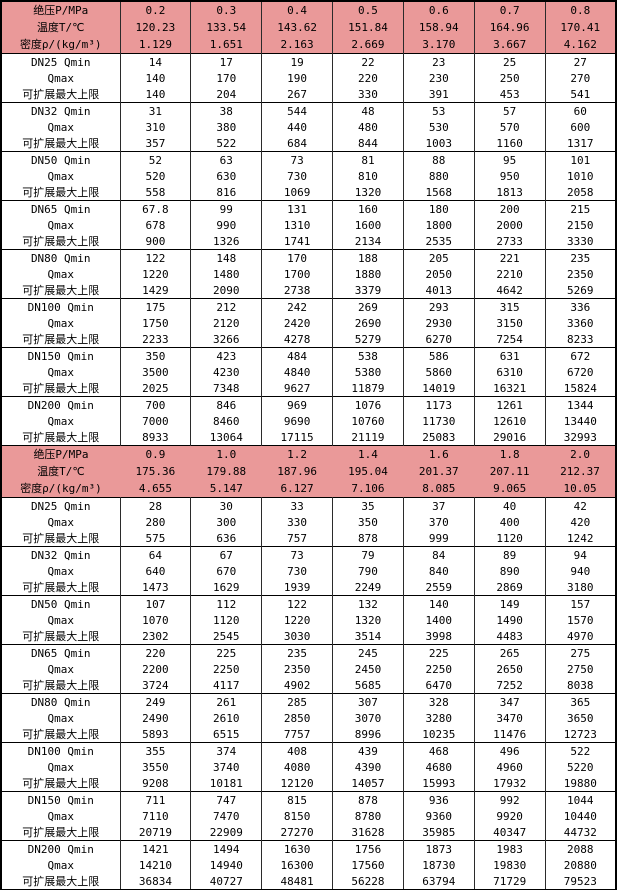 Image resolution: width=617 pixels, height=890 pixels. Describe the element at coordinates (509, 685) in the screenshot. I see `expand-max-value-cell: 7252` at that location.